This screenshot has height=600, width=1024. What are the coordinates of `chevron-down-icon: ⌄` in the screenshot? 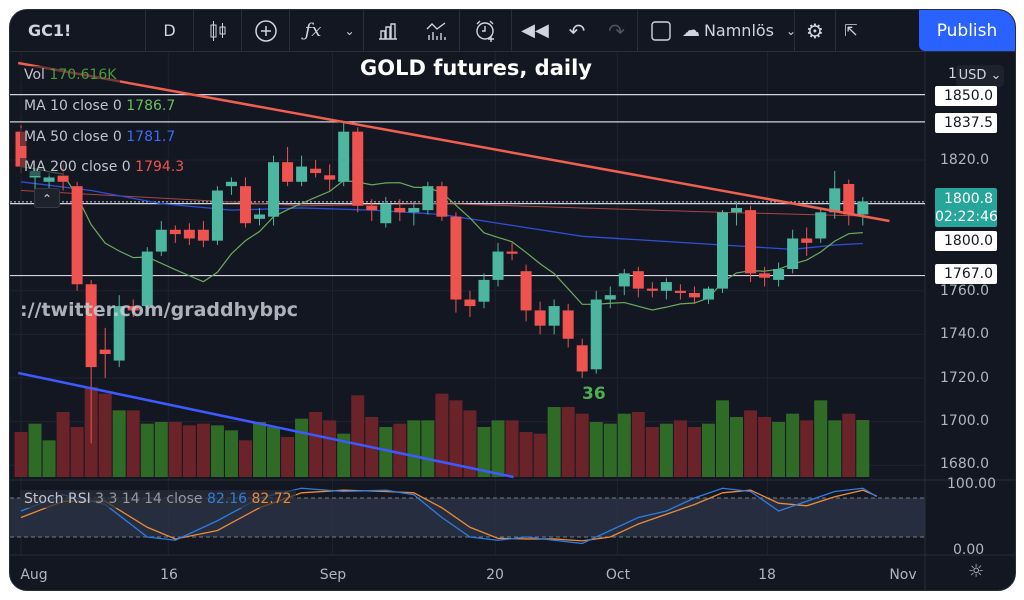 It's located at (350, 31).